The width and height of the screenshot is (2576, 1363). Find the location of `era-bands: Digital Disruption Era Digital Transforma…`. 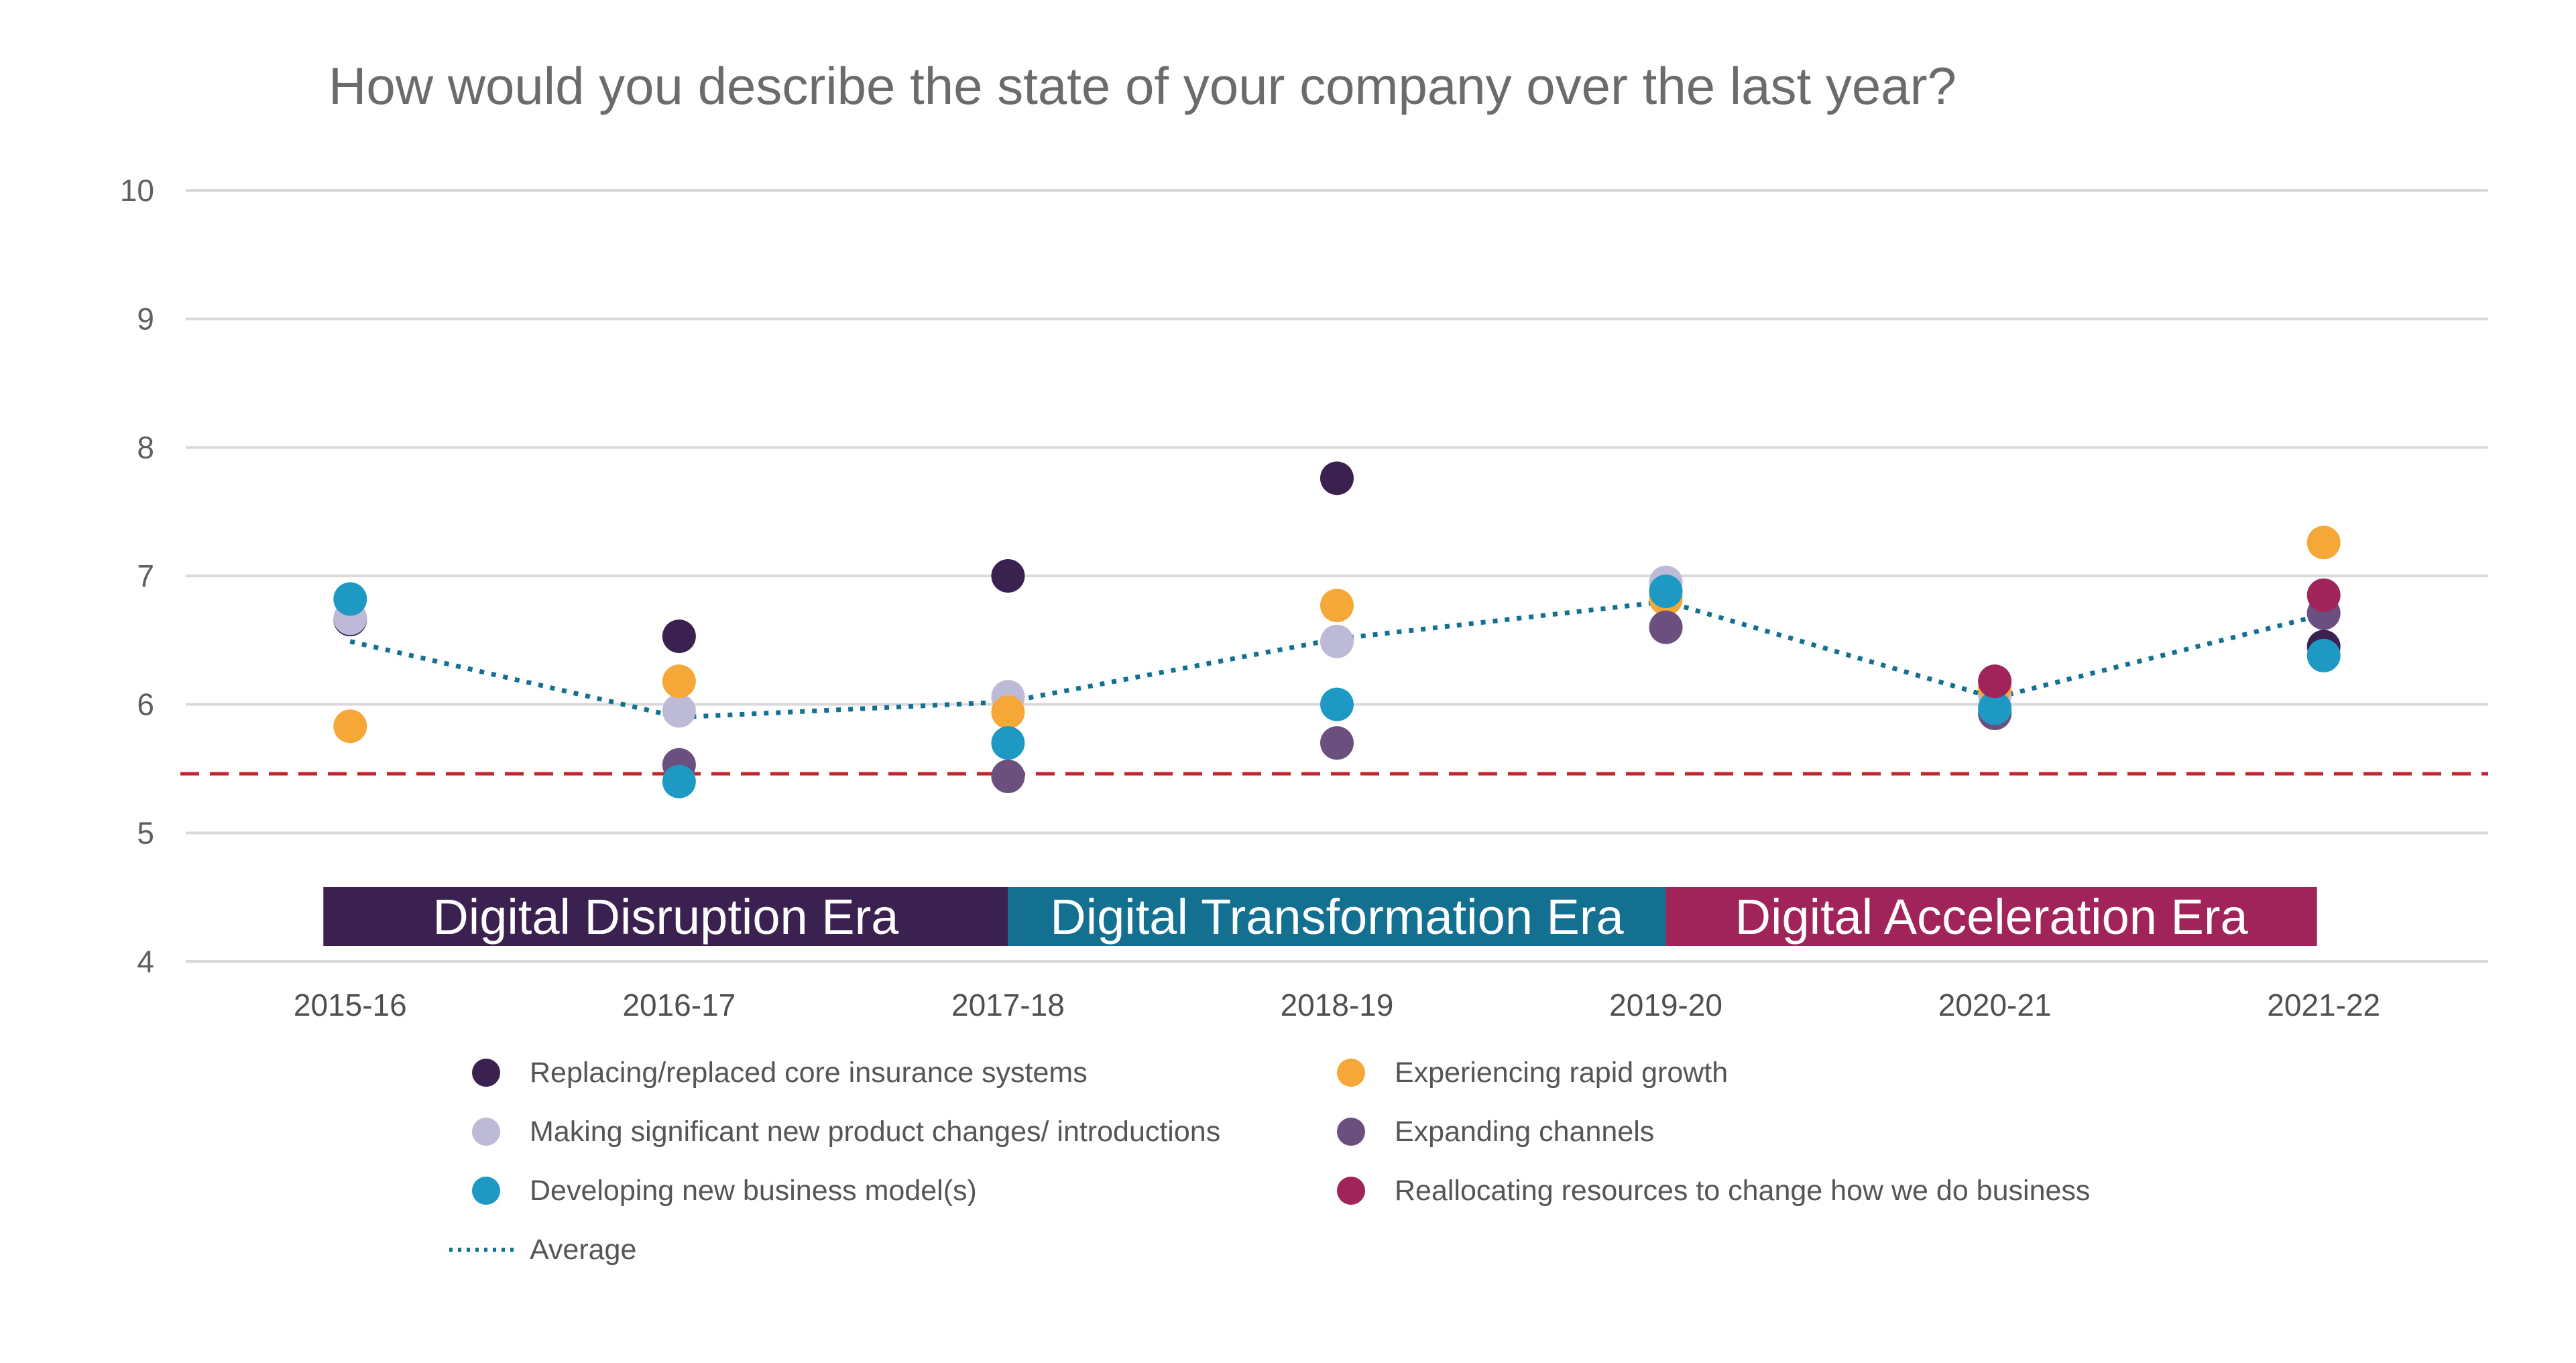

era-bands: Digital Disruption Era Digital Transforma… is located at coordinates (1320, 916).